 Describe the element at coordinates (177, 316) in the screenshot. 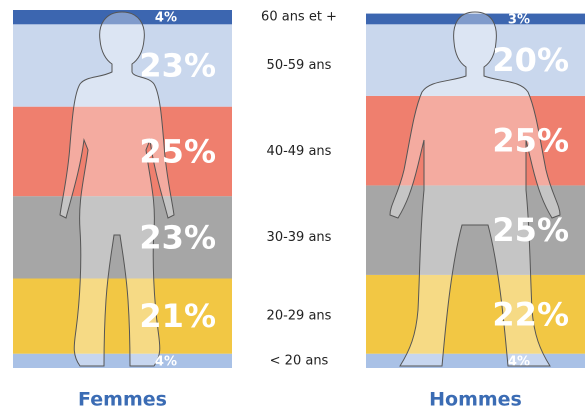

I see `value-label: 21%` at that location.